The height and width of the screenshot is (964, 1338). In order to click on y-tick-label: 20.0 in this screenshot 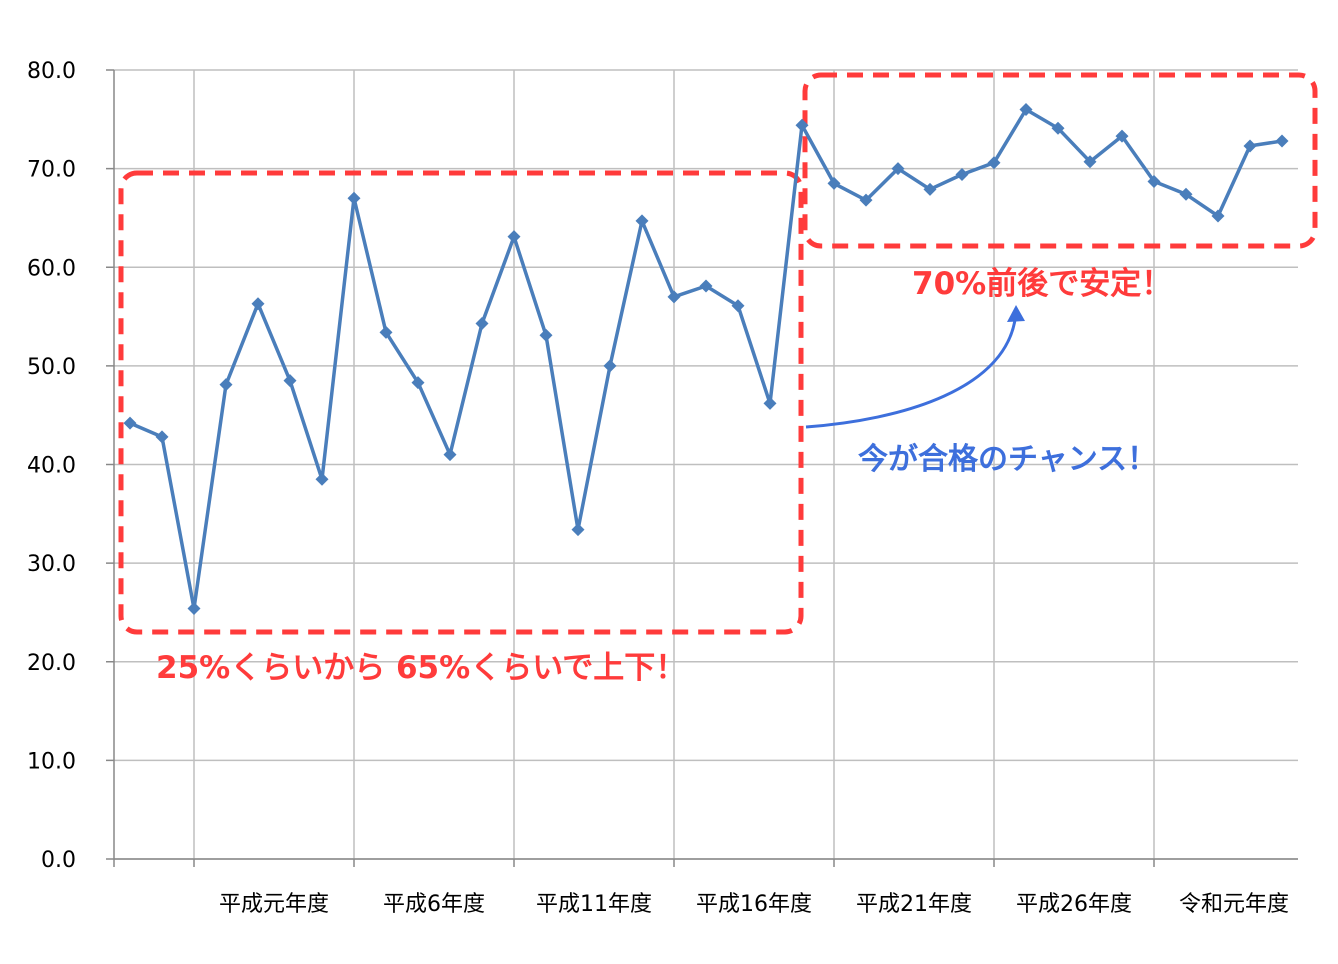, I will do `click(51, 663)`.